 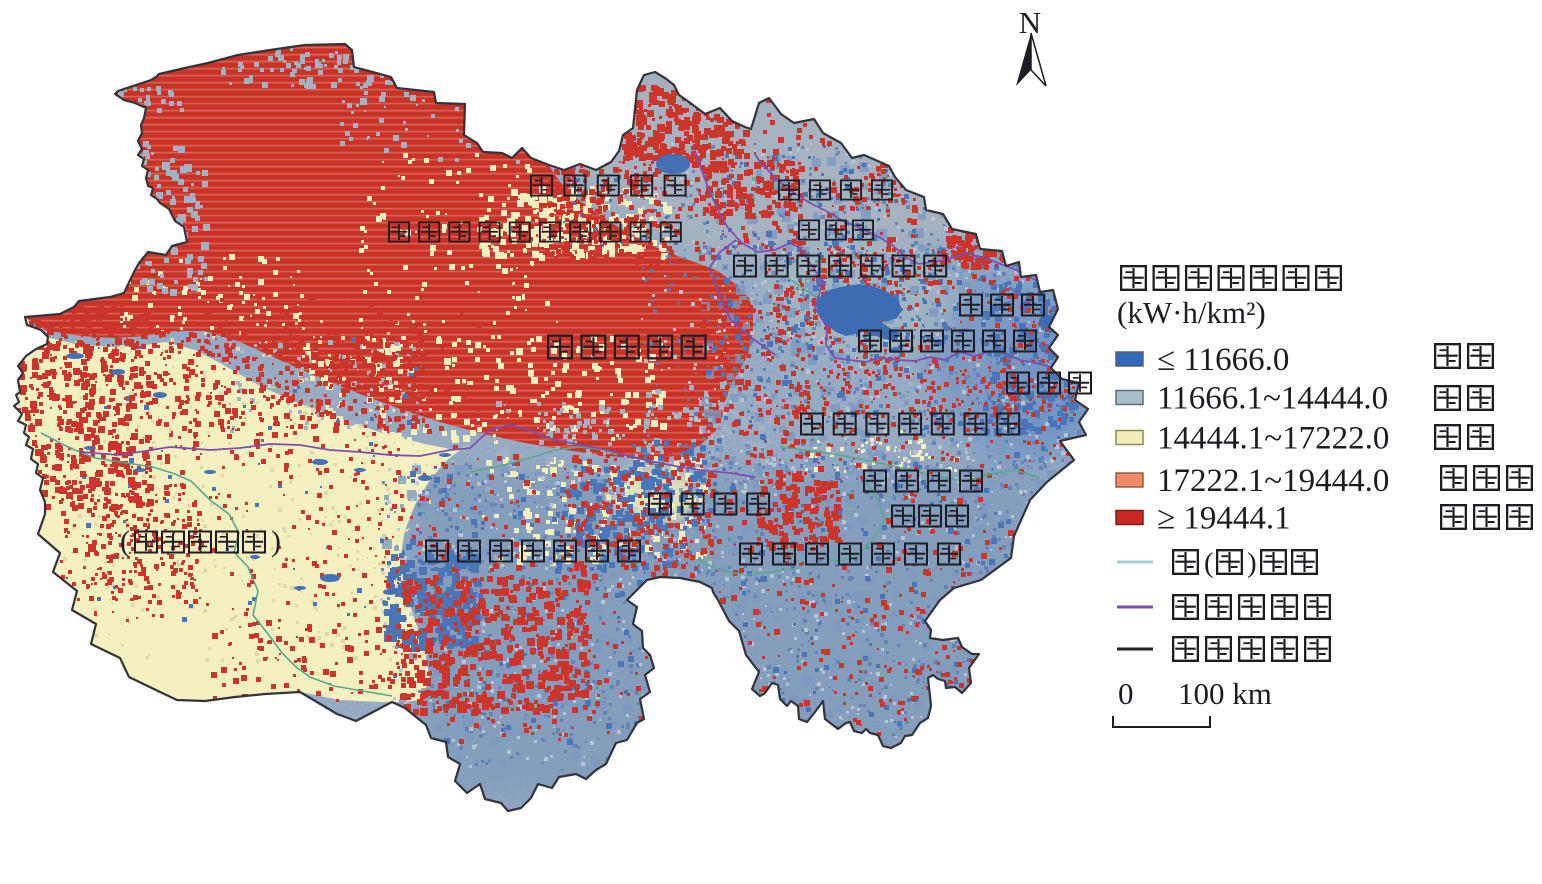 I want to click on svg-text: 14444.1~17222.0, so click(x=1273, y=439).